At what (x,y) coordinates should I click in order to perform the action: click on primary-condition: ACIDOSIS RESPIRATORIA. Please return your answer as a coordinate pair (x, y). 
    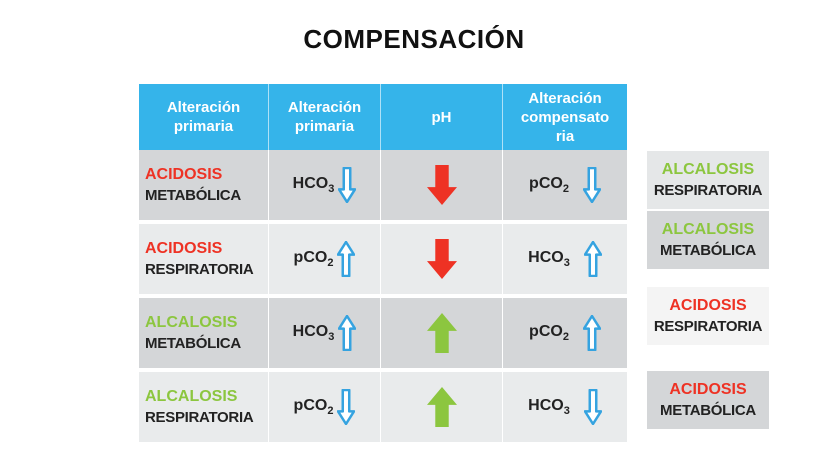
    Looking at the image, I should click on (204, 259).